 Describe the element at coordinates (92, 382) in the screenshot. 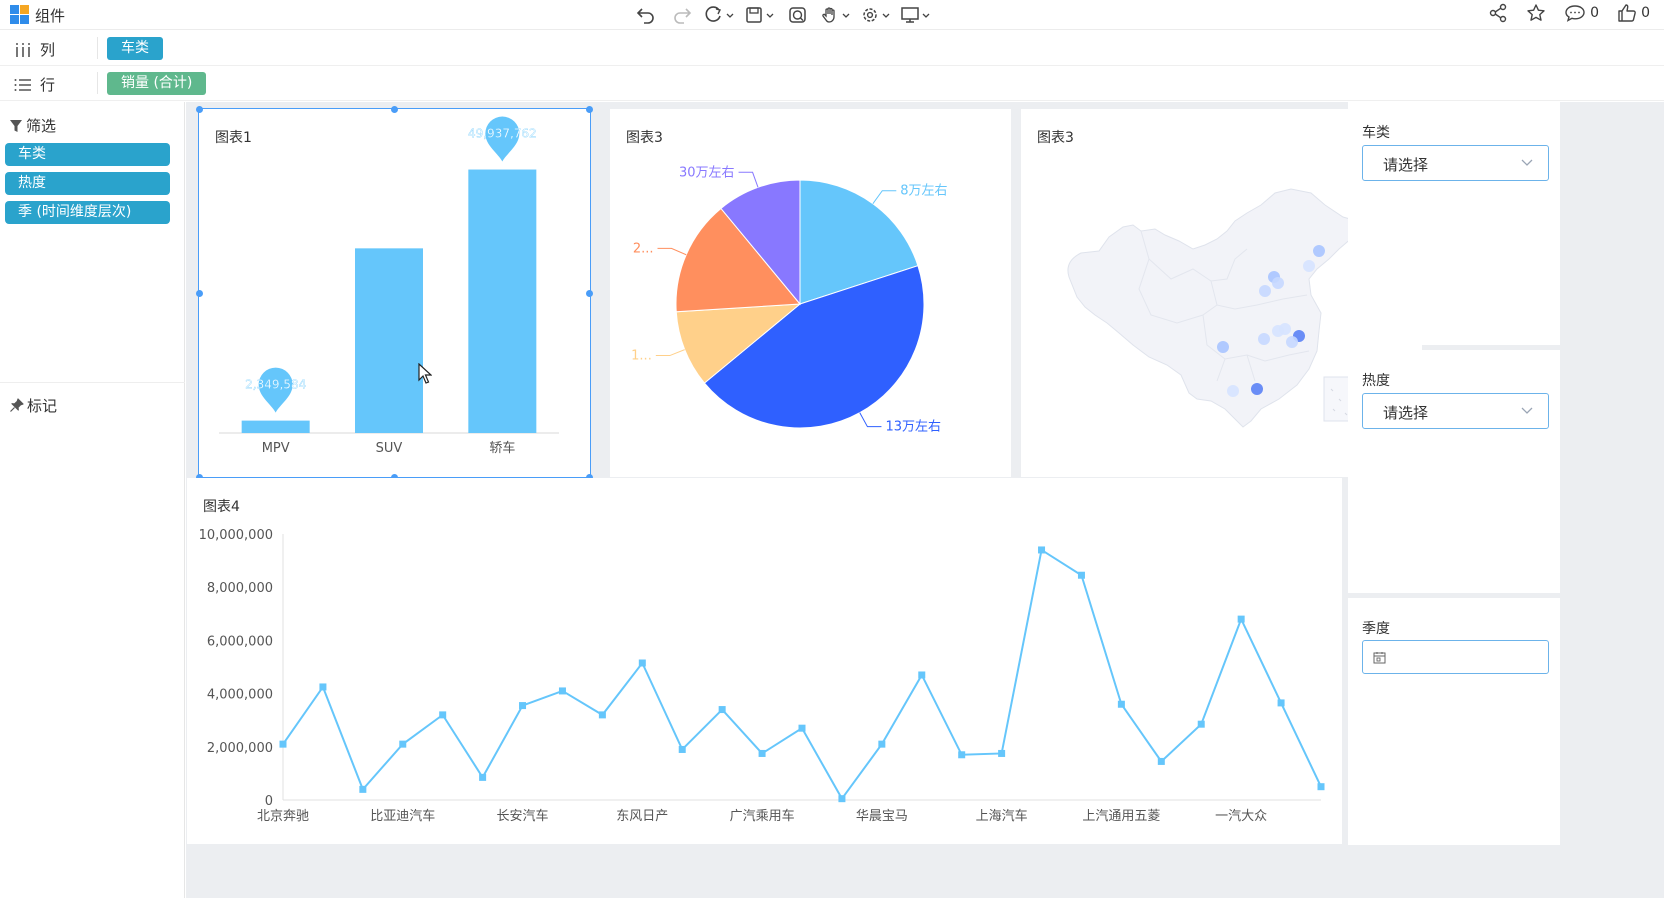

I see `left-panel-divider` at that location.